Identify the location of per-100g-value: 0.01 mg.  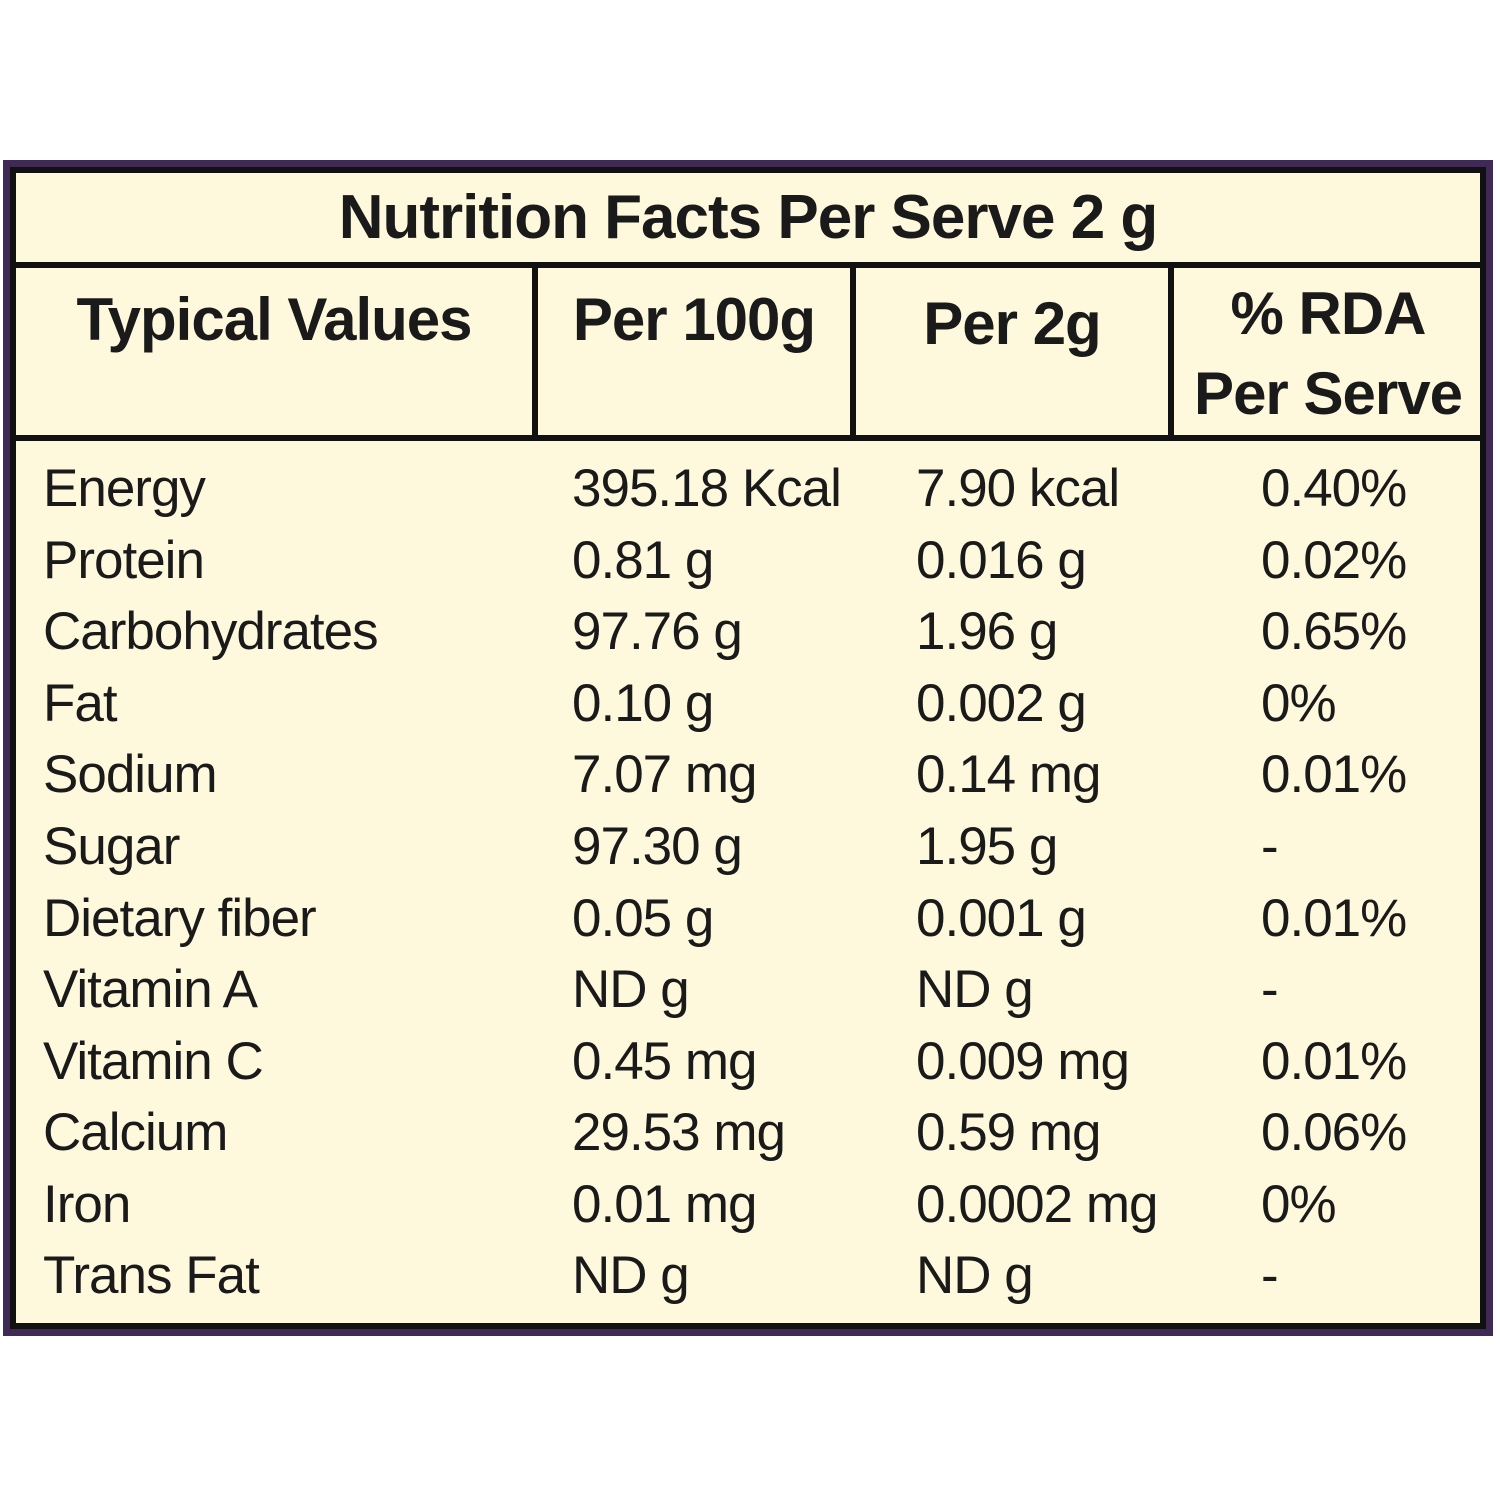
(665, 1204).